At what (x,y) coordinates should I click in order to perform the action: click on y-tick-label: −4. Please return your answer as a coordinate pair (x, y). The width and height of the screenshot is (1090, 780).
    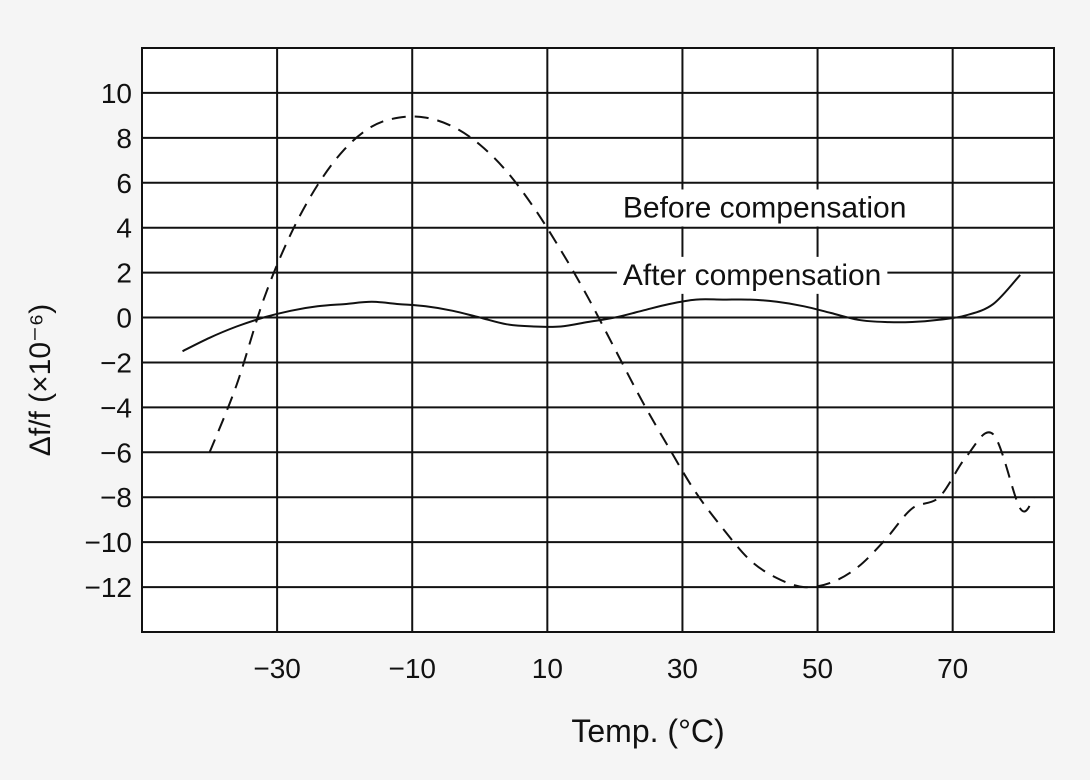
    Looking at the image, I should click on (116, 407).